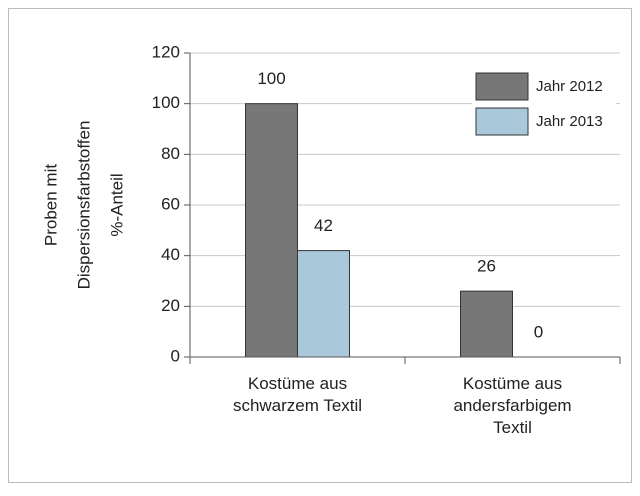  What do you see at coordinates (116, 204) in the screenshot?
I see `y-axis-label: %-Anteil` at bounding box center [116, 204].